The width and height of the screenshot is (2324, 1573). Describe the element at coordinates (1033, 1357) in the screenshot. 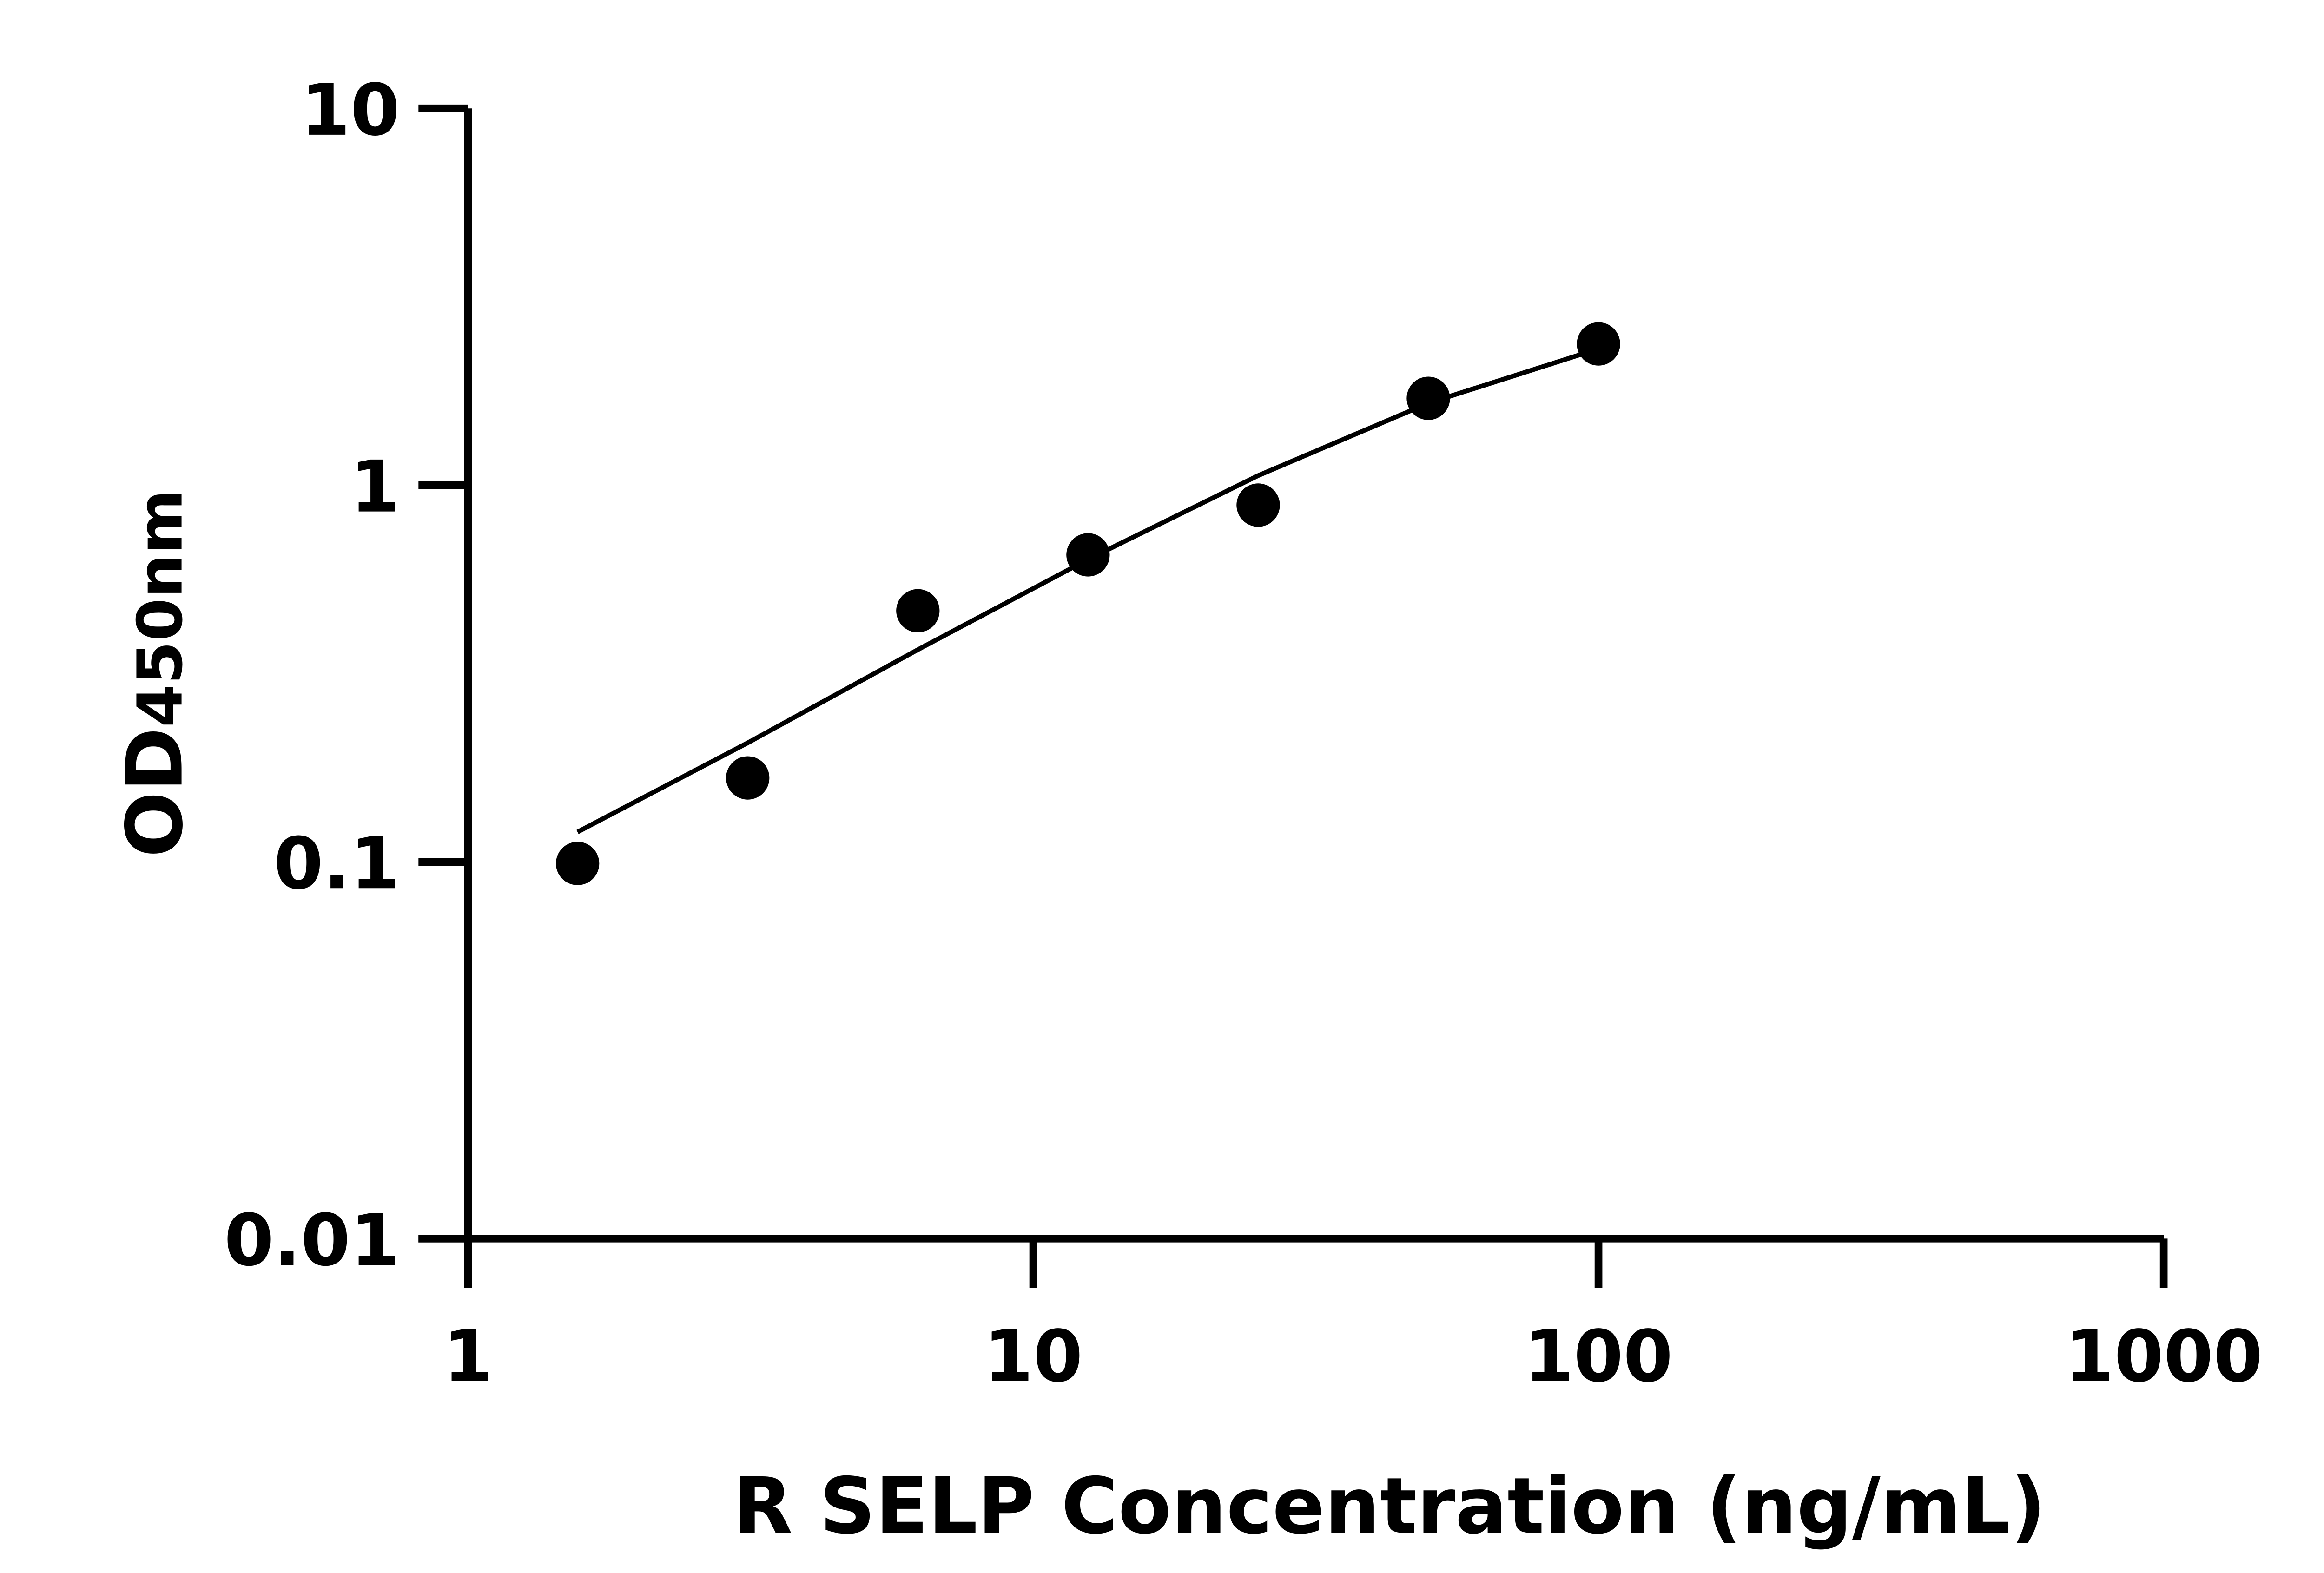

I see `x-tick-label: 10` at that location.